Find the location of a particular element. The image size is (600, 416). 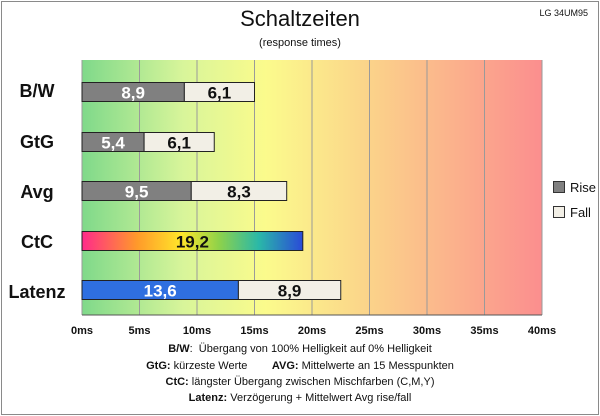

tick-label: 20ms is located at coordinates (312, 331).